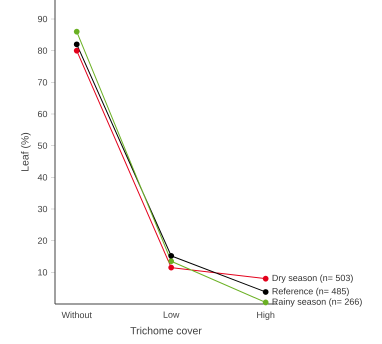 The image size is (382, 344). Describe the element at coordinates (265, 316) in the screenshot. I see `x-tick-label: High` at that location.